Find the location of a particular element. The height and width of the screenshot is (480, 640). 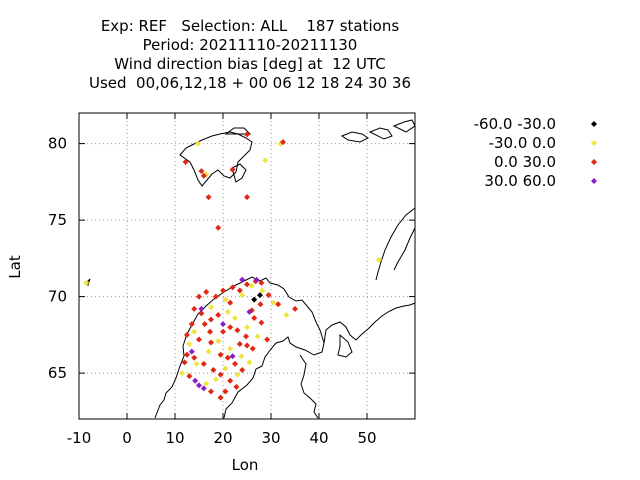

x-tick-label: 50 is located at coordinates (366, 438).